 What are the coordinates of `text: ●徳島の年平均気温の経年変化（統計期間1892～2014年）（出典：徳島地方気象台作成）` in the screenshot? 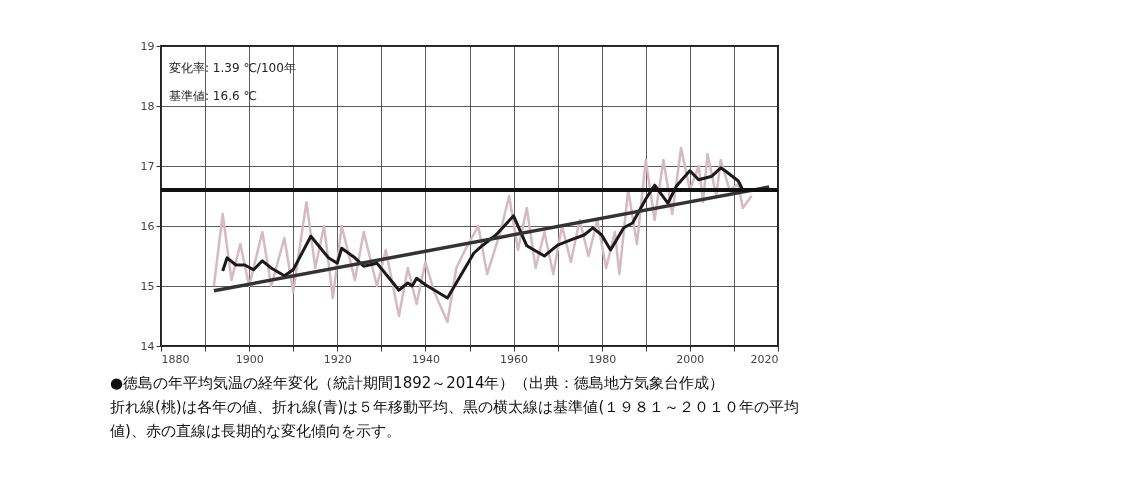 It's located at (417, 383).